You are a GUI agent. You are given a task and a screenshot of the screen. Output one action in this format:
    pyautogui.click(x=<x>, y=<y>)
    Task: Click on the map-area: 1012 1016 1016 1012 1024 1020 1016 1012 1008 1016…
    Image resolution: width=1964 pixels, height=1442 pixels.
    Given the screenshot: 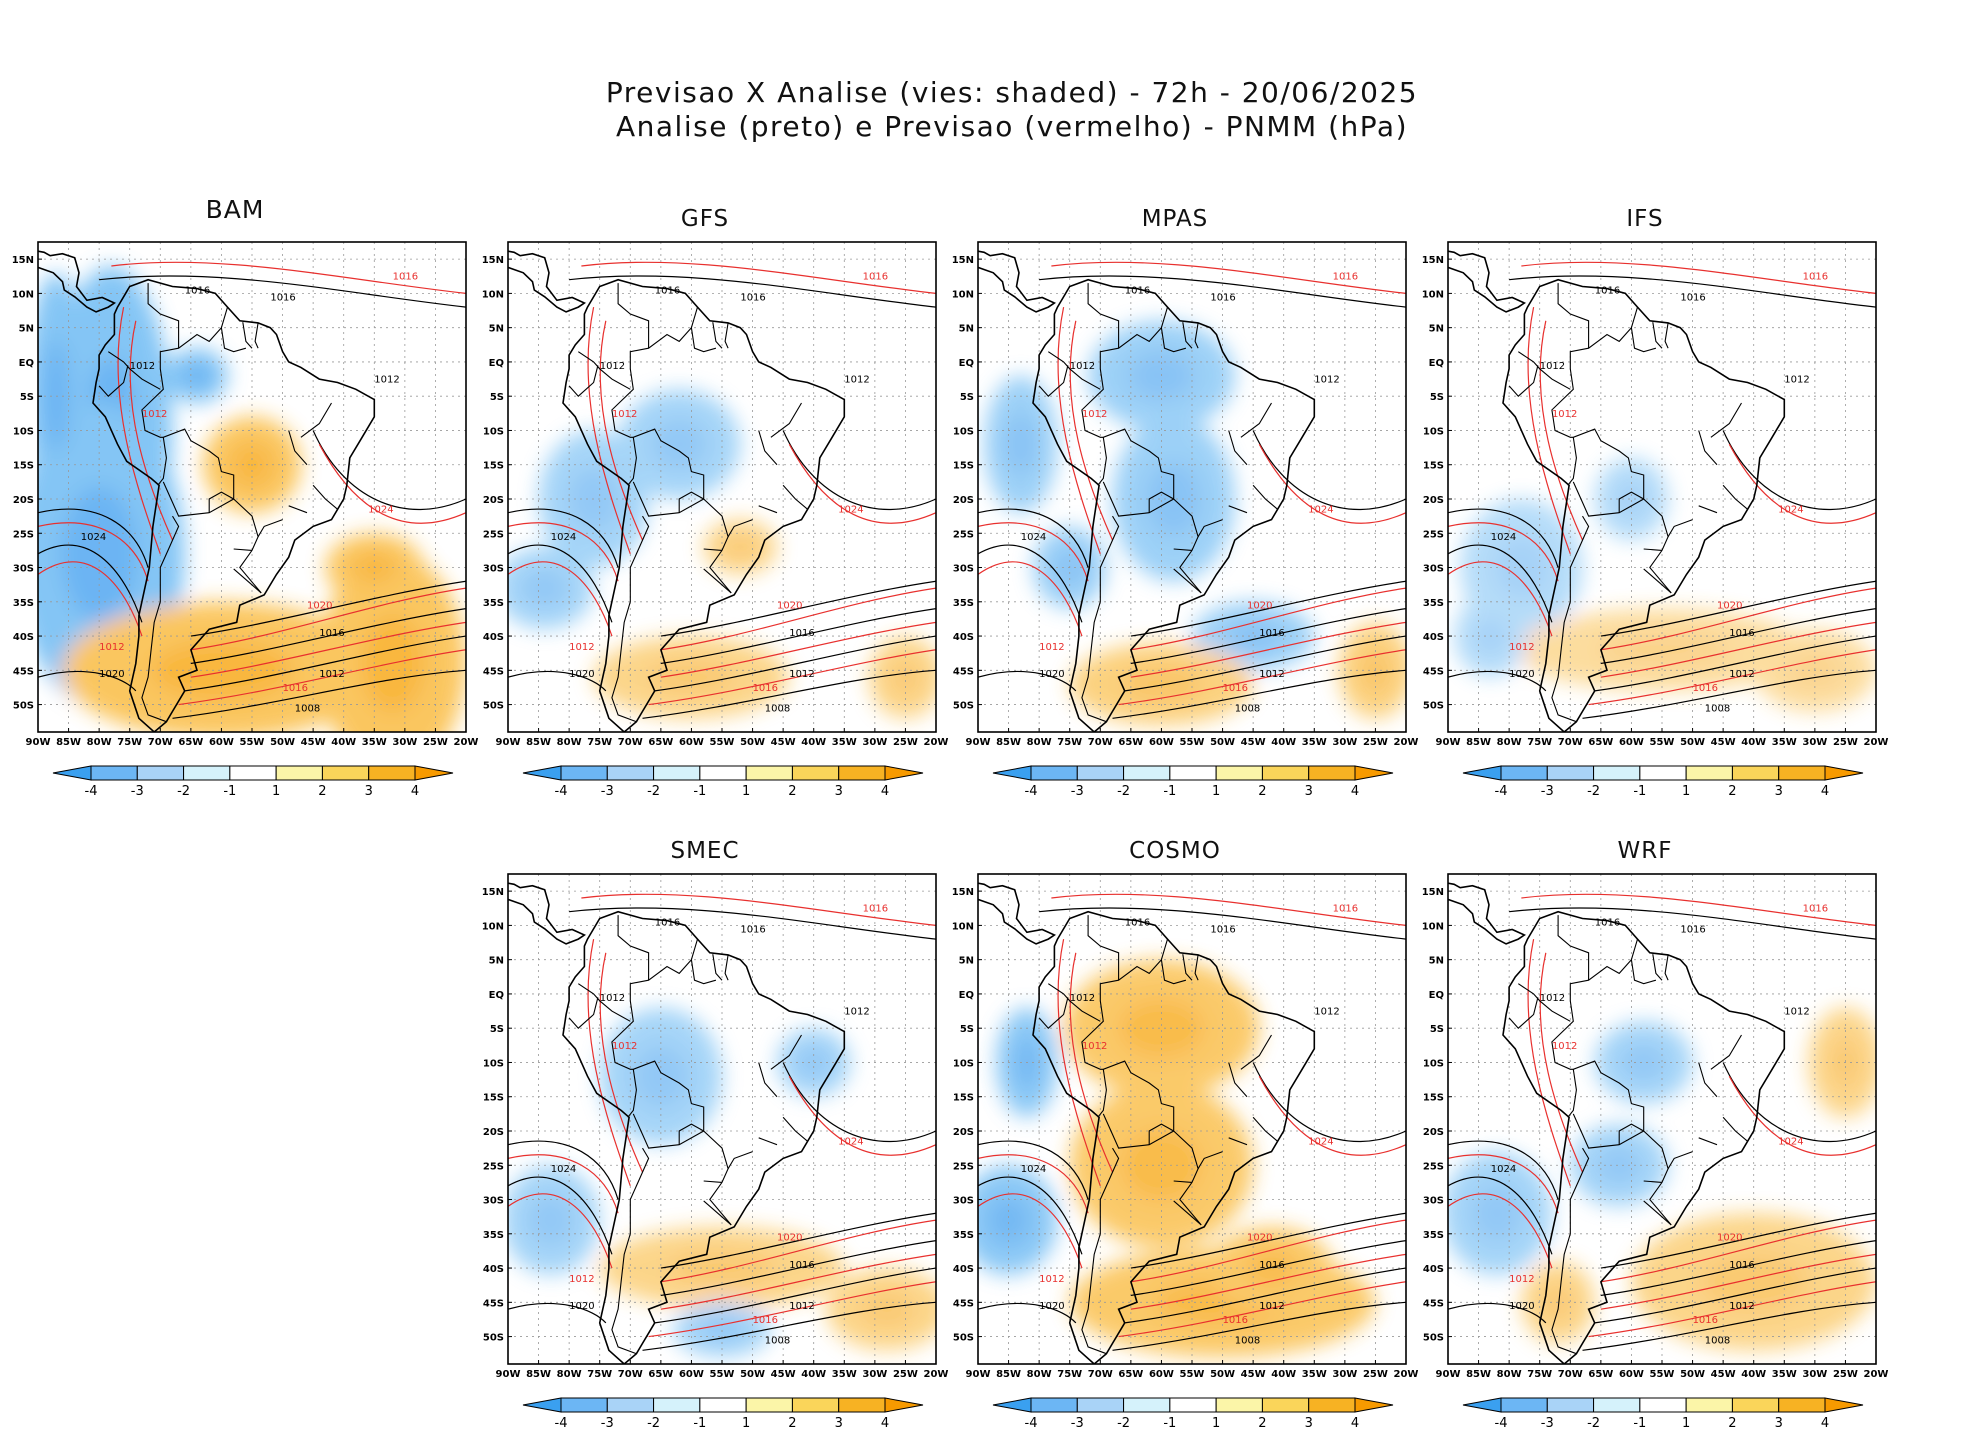 What is the action you would take?
    pyautogui.click(x=1662, y=487)
    